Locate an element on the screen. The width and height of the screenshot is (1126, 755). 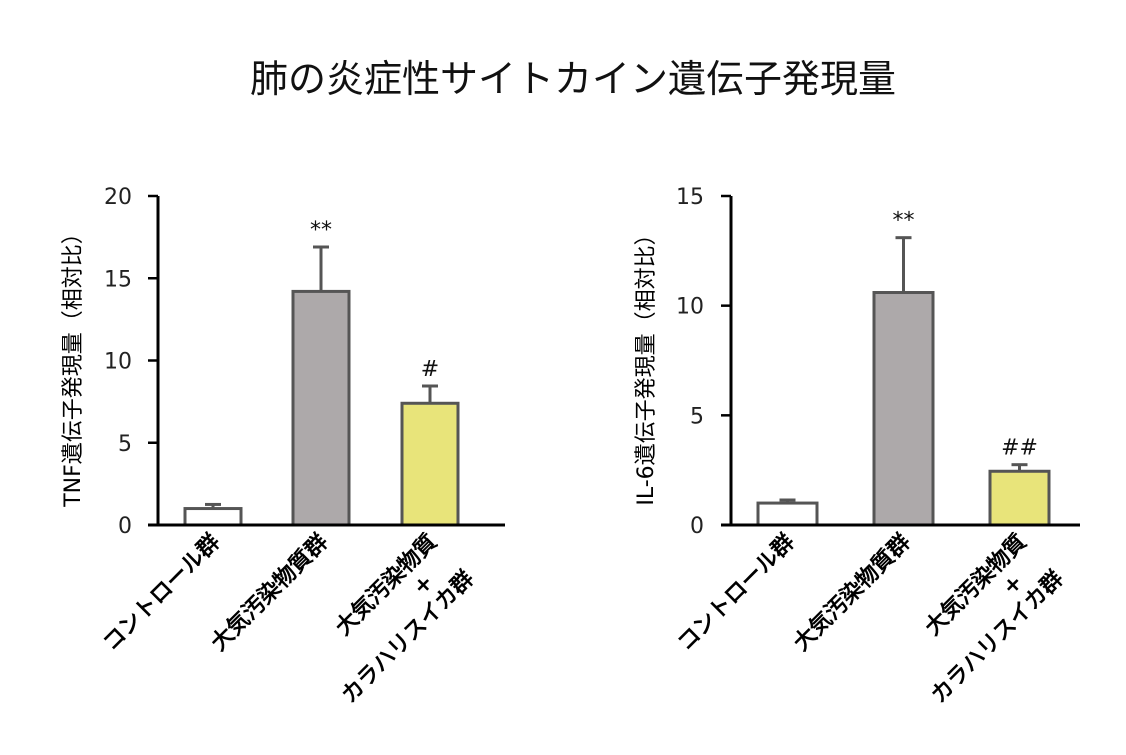
y-tick-label: 20 is located at coordinates (118, 197).